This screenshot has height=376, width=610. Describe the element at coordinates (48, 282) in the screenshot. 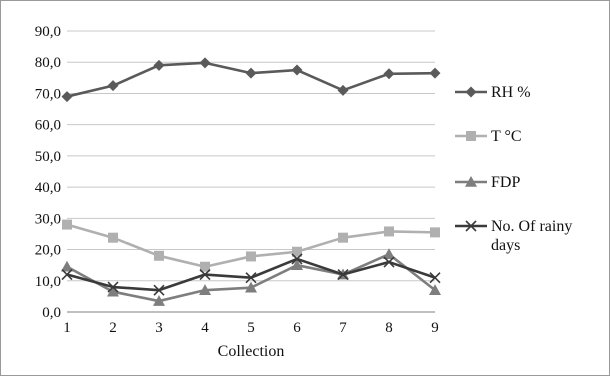

I see `y-tick-label: 10,0` at that location.